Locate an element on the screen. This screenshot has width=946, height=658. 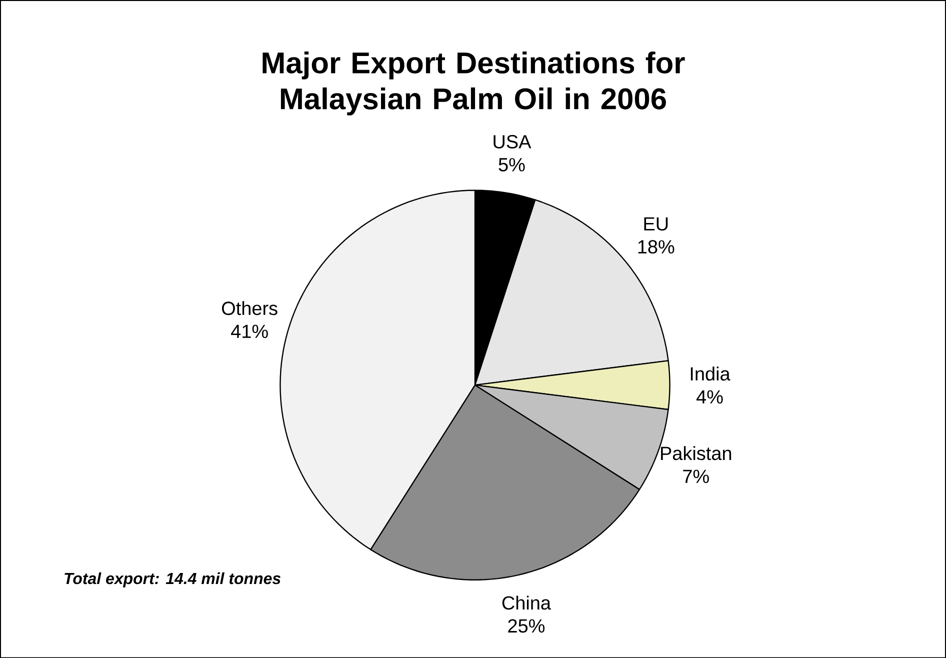
data-label: 18% is located at coordinates (656, 247).